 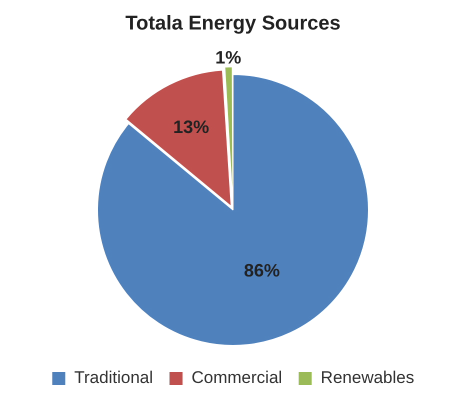 What do you see at coordinates (114, 378) in the screenshot?
I see `legend-label: Traditional` at bounding box center [114, 378].